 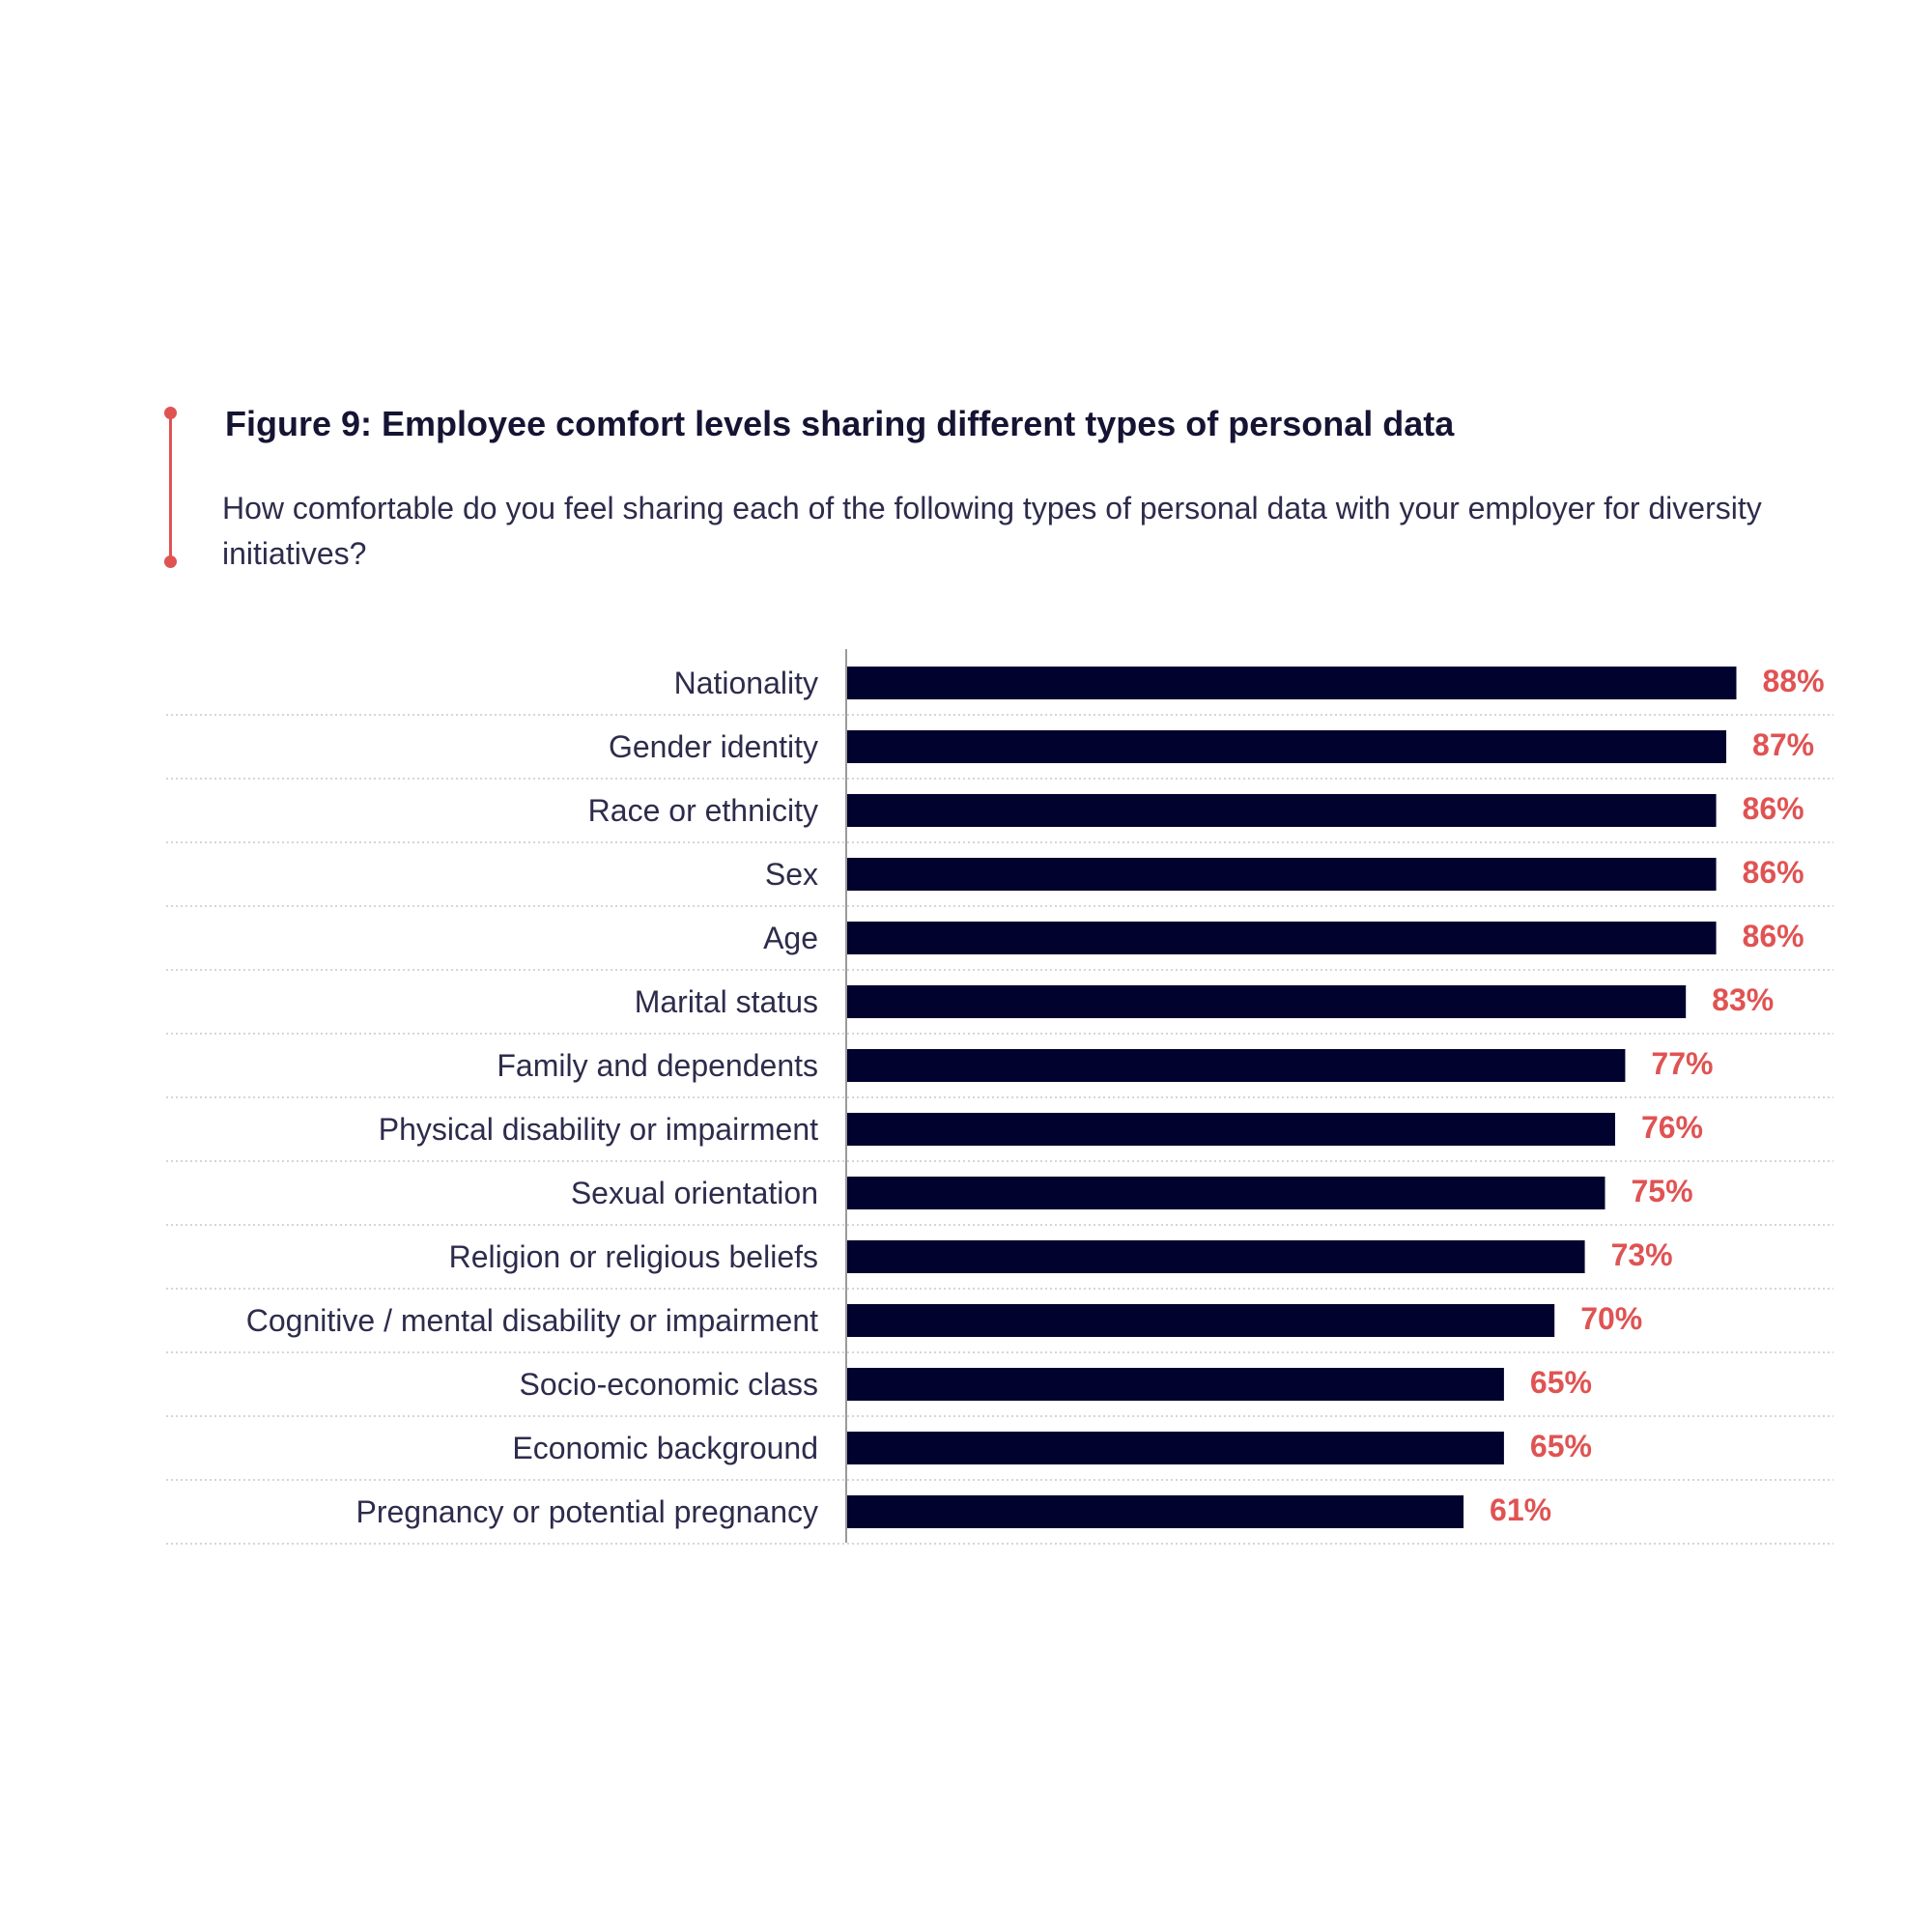 What do you see at coordinates (1743, 999) in the screenshot?
I see `value-label: 83%` at bounding box center [1743, 999].